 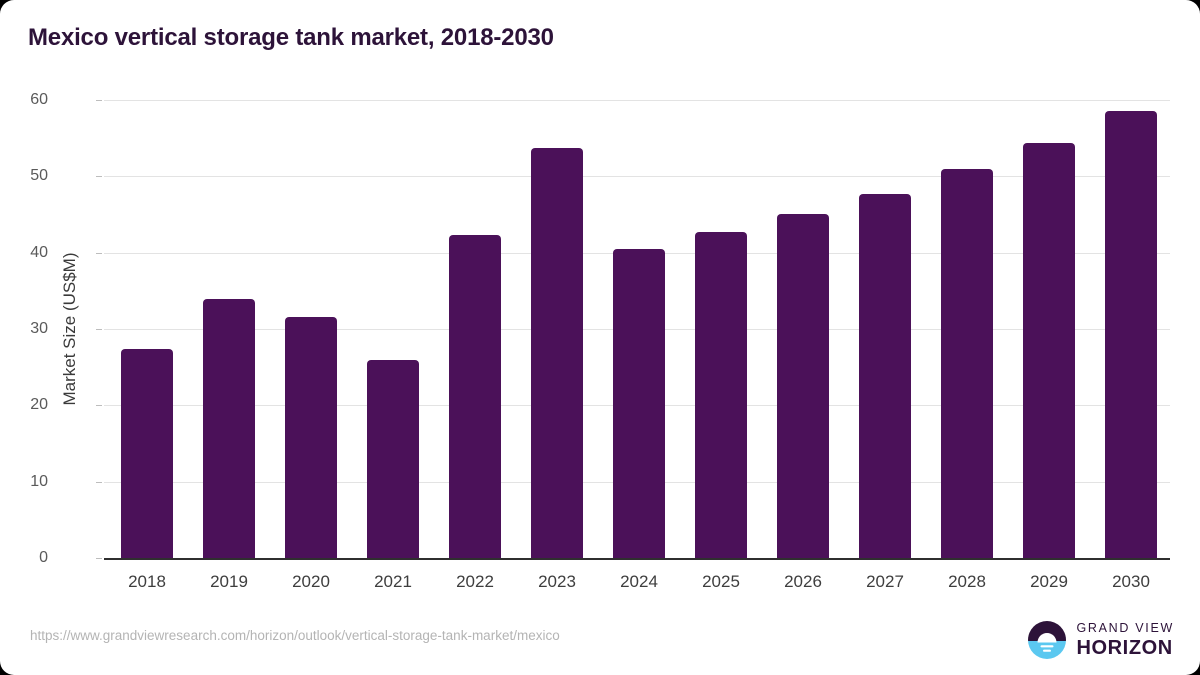 What do you see at coordinates (229, 428) in the screenshot?
I see `bar-2019` at bounding box center [229, 428].